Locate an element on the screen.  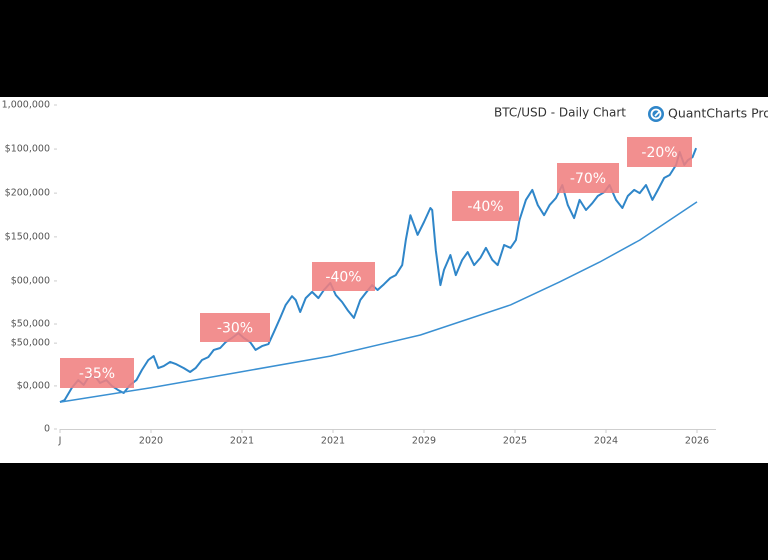
x-tick-label: 2029 is located at coordinates (424, 441).